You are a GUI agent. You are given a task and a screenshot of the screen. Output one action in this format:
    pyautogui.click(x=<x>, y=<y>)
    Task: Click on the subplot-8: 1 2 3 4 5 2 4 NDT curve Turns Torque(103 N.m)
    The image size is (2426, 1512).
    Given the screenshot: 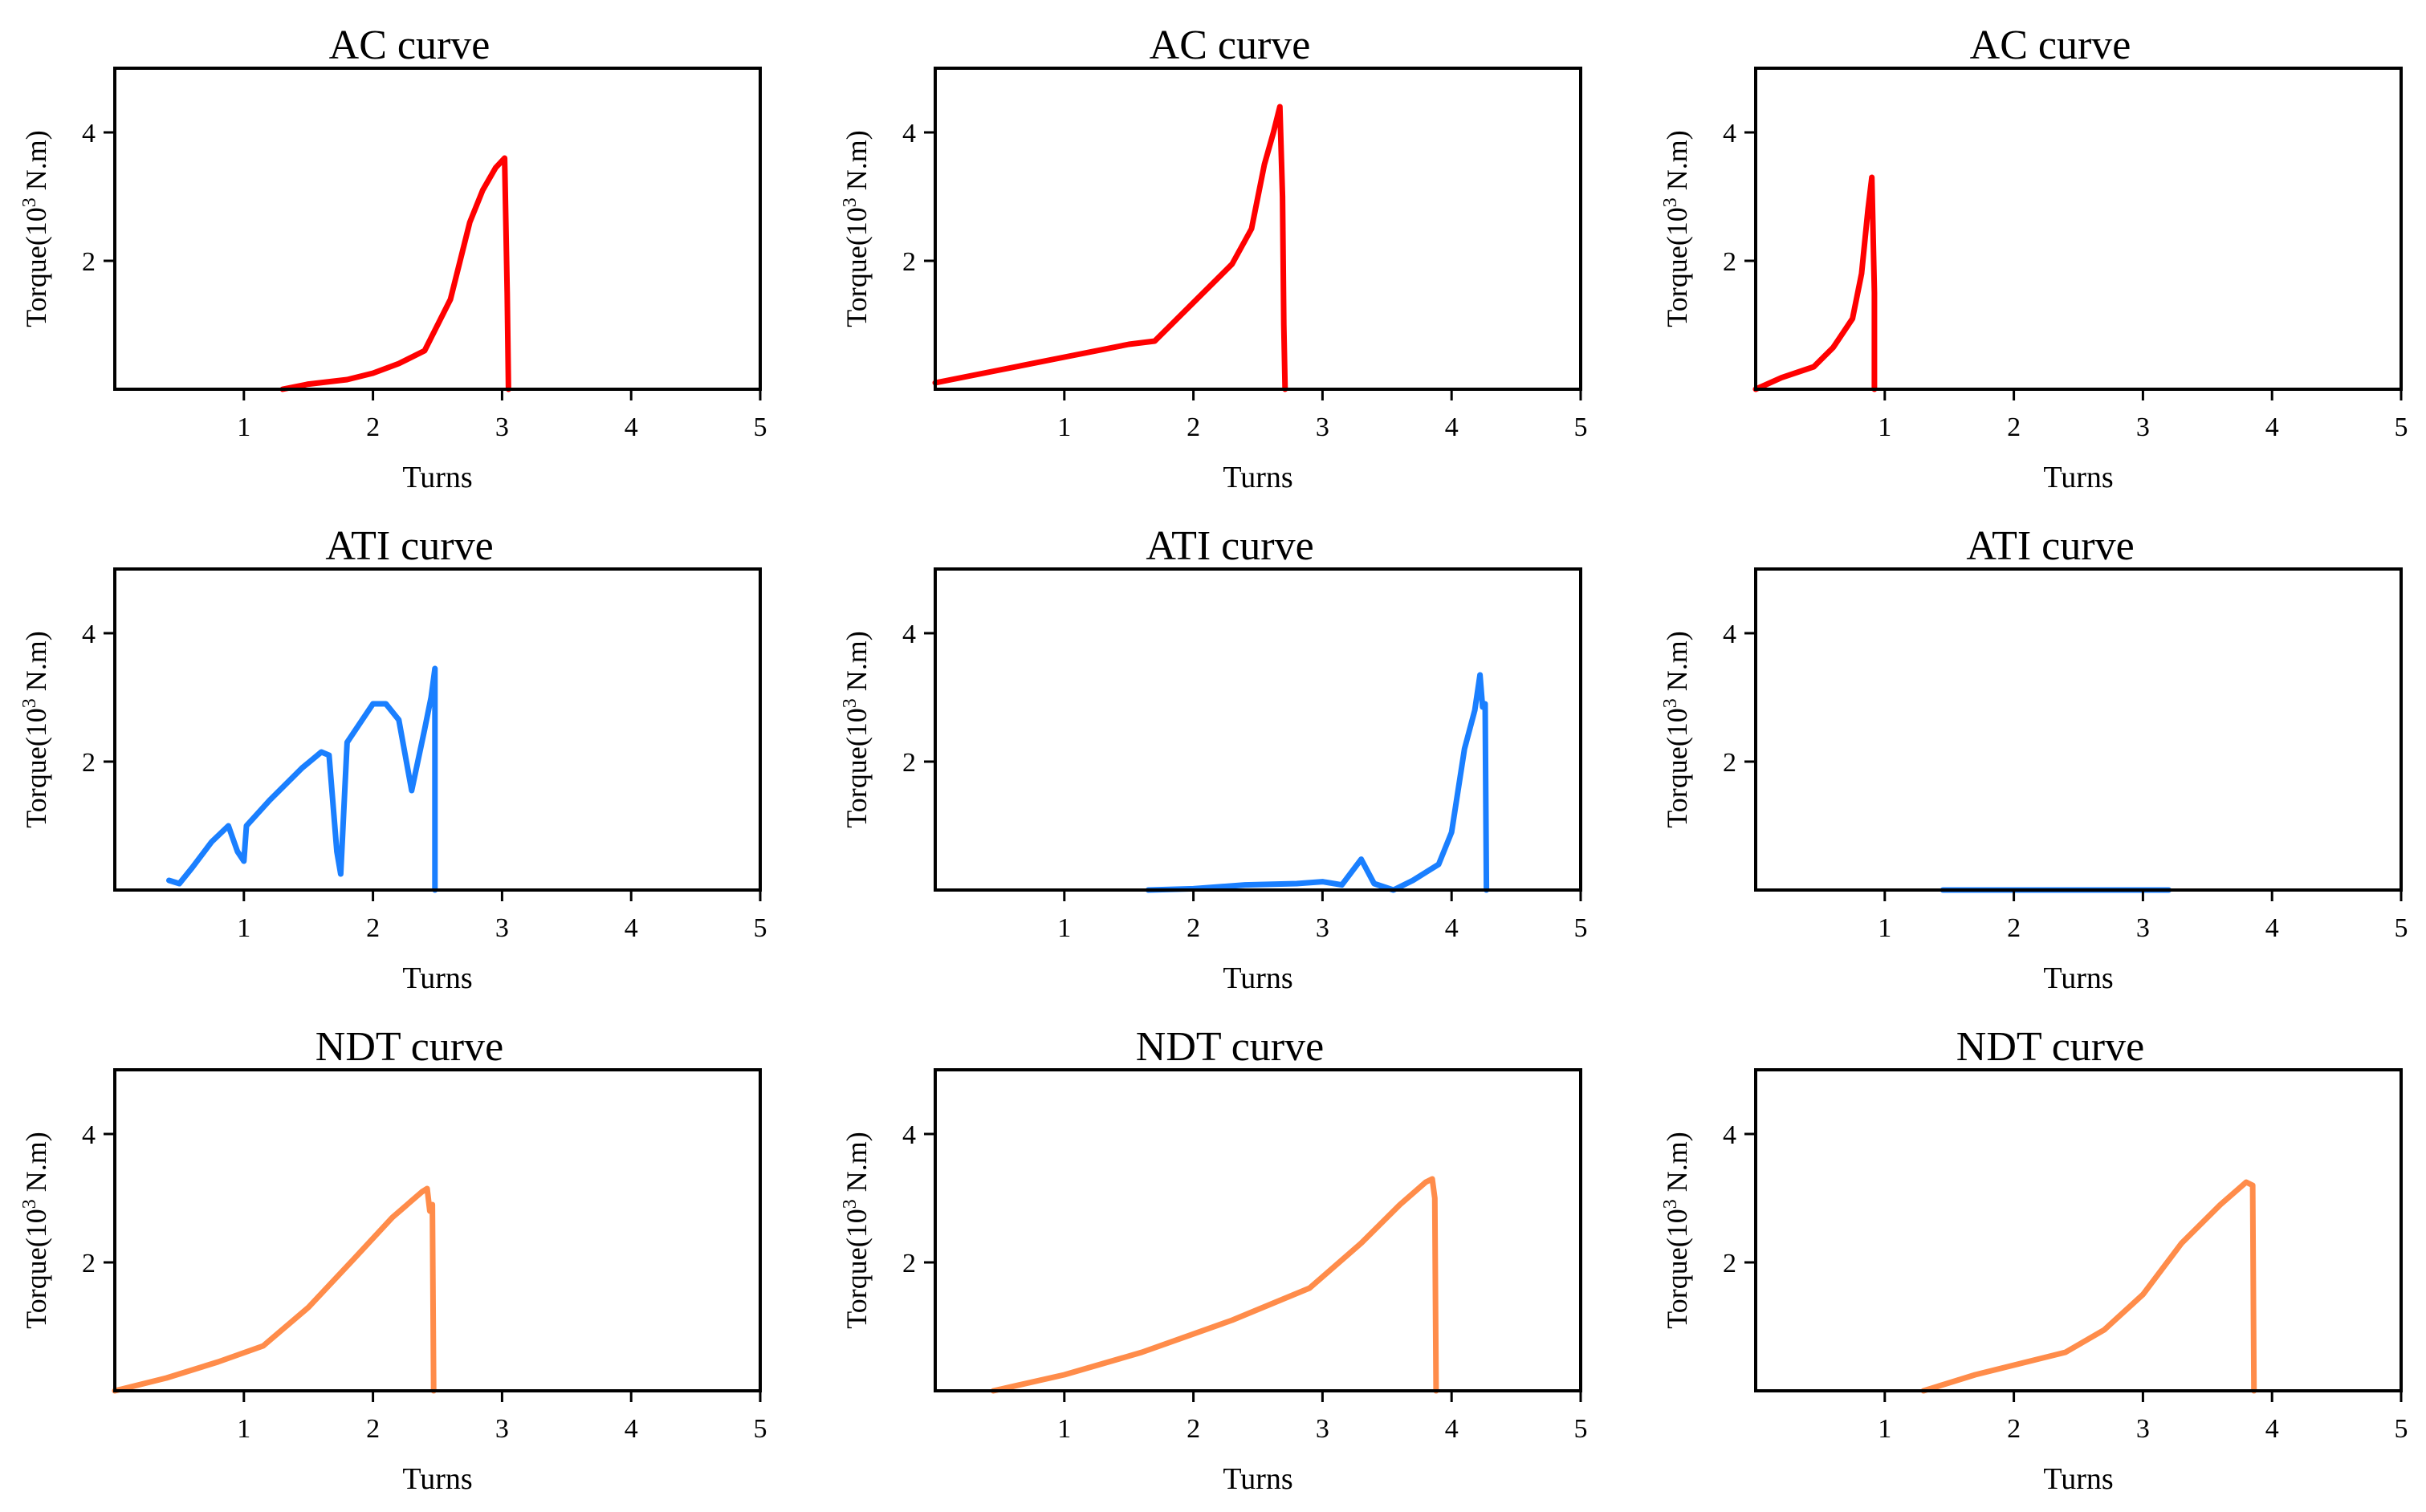 What is the action you would take?
    pyautogui.click(x=1214, y=1260)
    